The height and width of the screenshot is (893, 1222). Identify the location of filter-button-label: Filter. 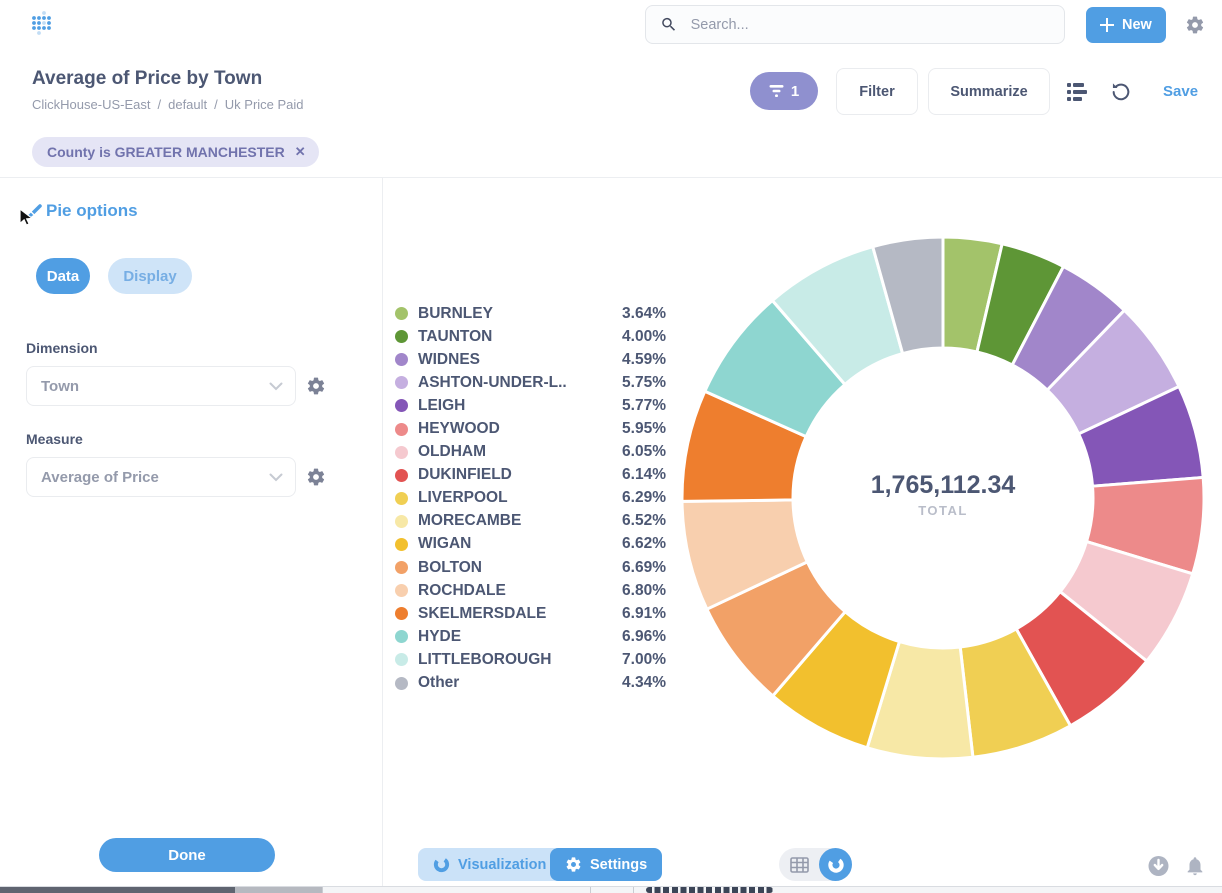
(877, 91).